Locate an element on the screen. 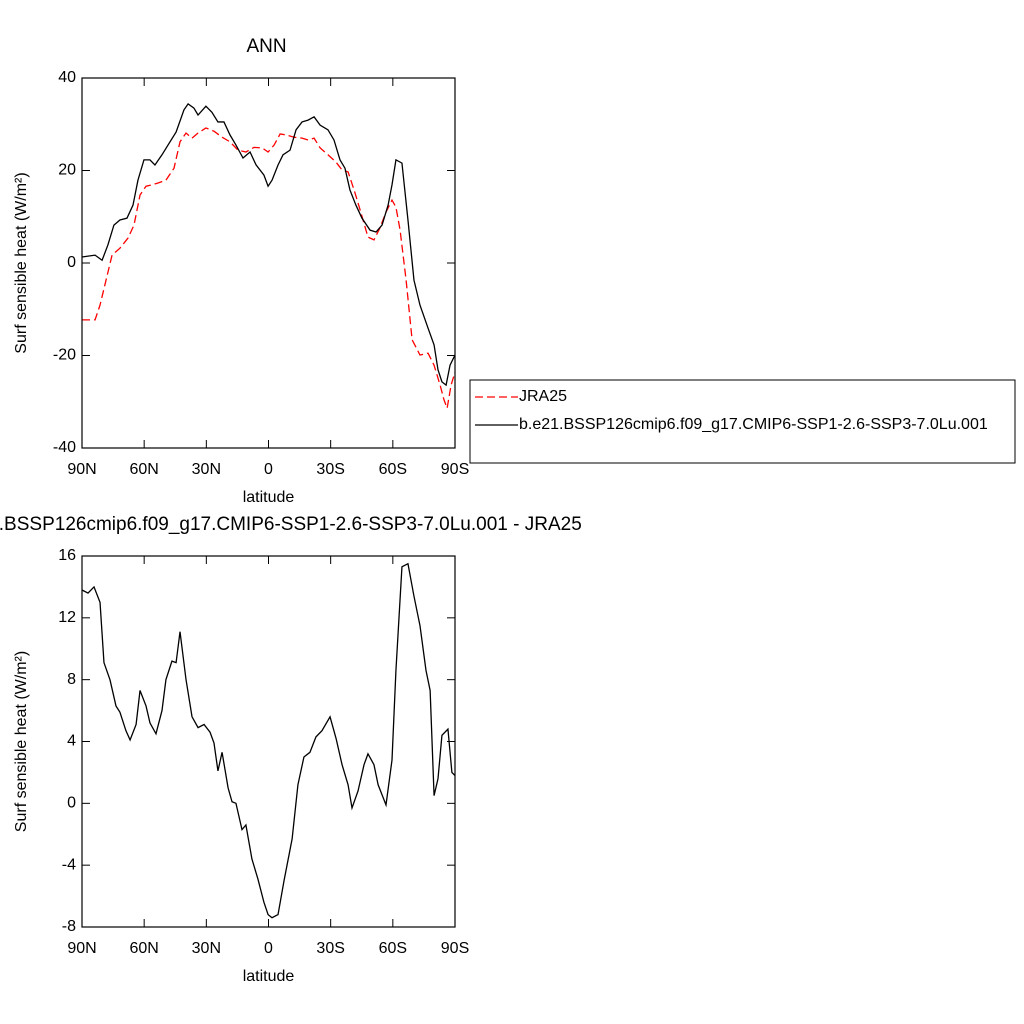 The image size is (1024, 1024). y-tick-label: 20 is located at coordinates (67, 170).